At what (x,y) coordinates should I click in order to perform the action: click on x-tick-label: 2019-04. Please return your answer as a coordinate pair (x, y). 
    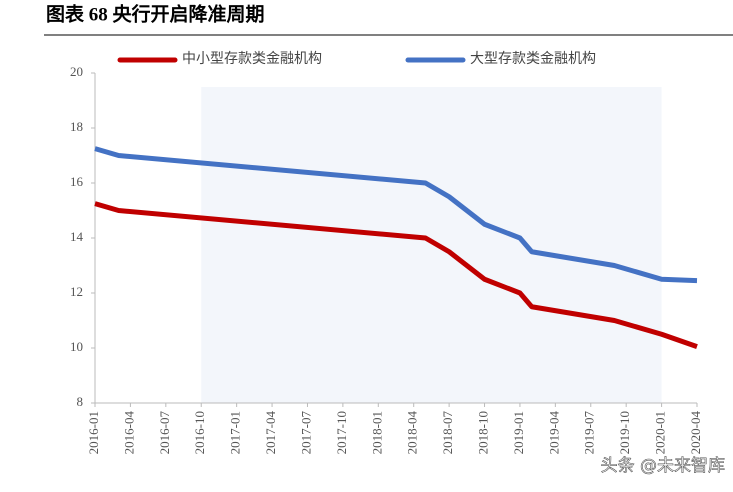
    Looking at the image, I should click on (553, 433).